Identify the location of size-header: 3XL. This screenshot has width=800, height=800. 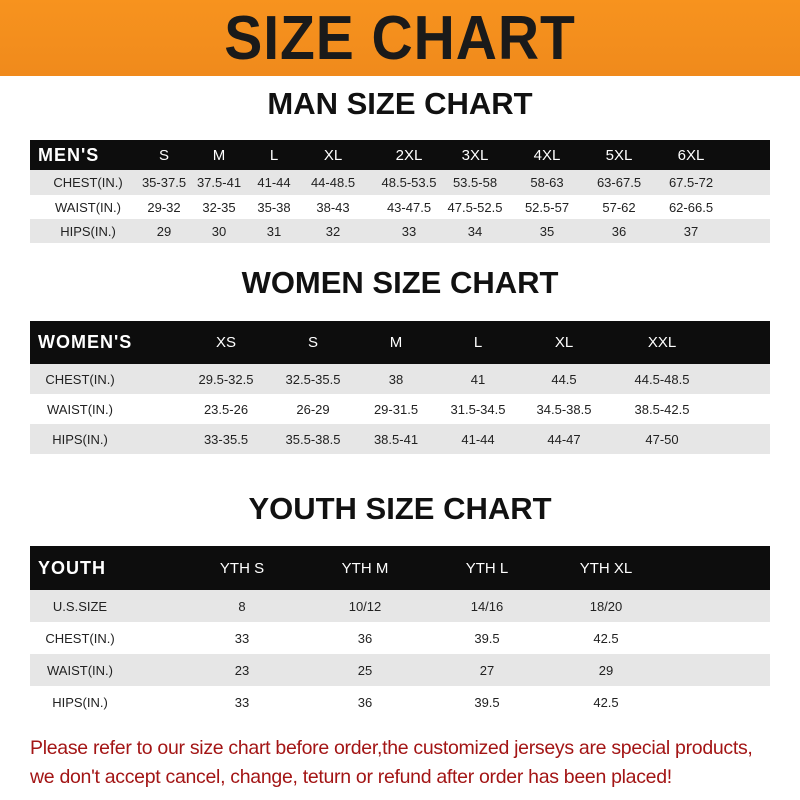
(475, 155).